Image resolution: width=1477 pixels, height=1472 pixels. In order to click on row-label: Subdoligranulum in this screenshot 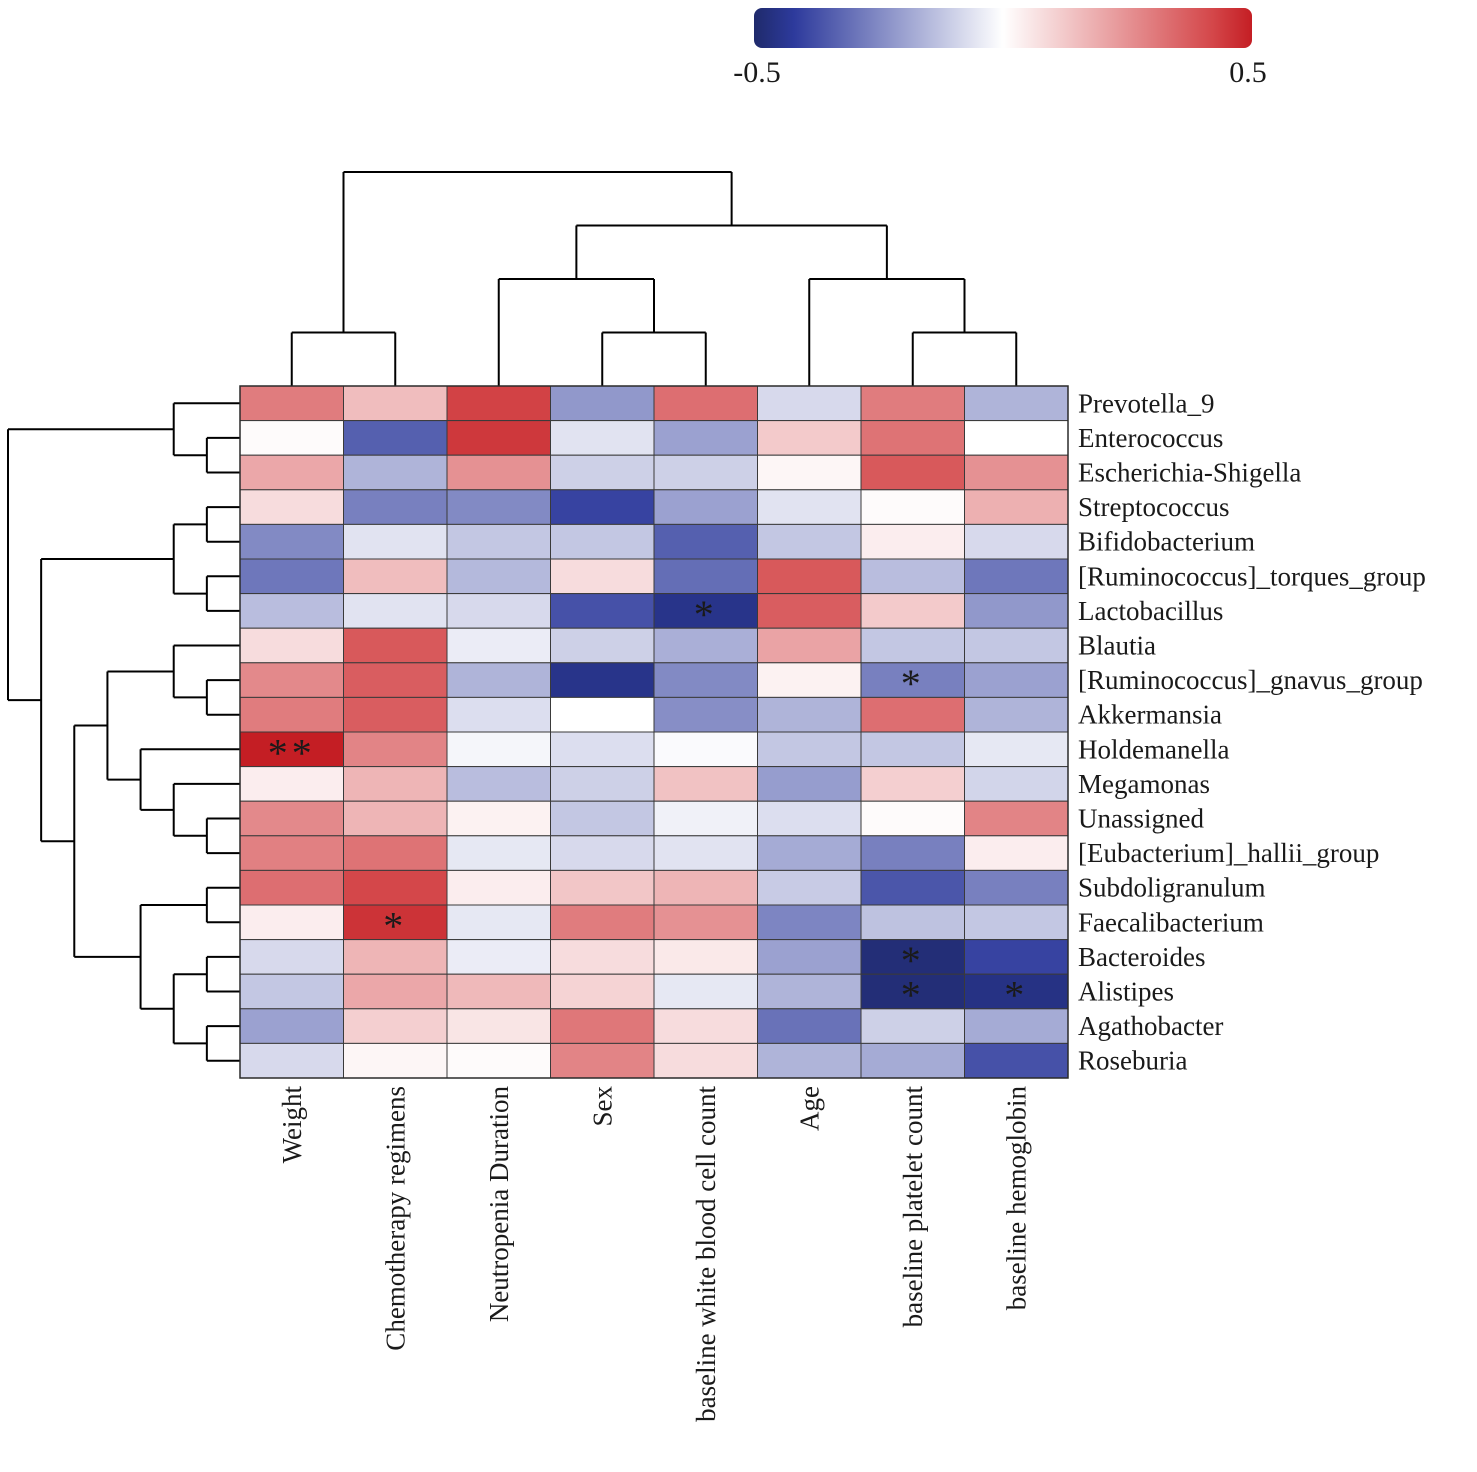, I will do `click(1172, 888)`.